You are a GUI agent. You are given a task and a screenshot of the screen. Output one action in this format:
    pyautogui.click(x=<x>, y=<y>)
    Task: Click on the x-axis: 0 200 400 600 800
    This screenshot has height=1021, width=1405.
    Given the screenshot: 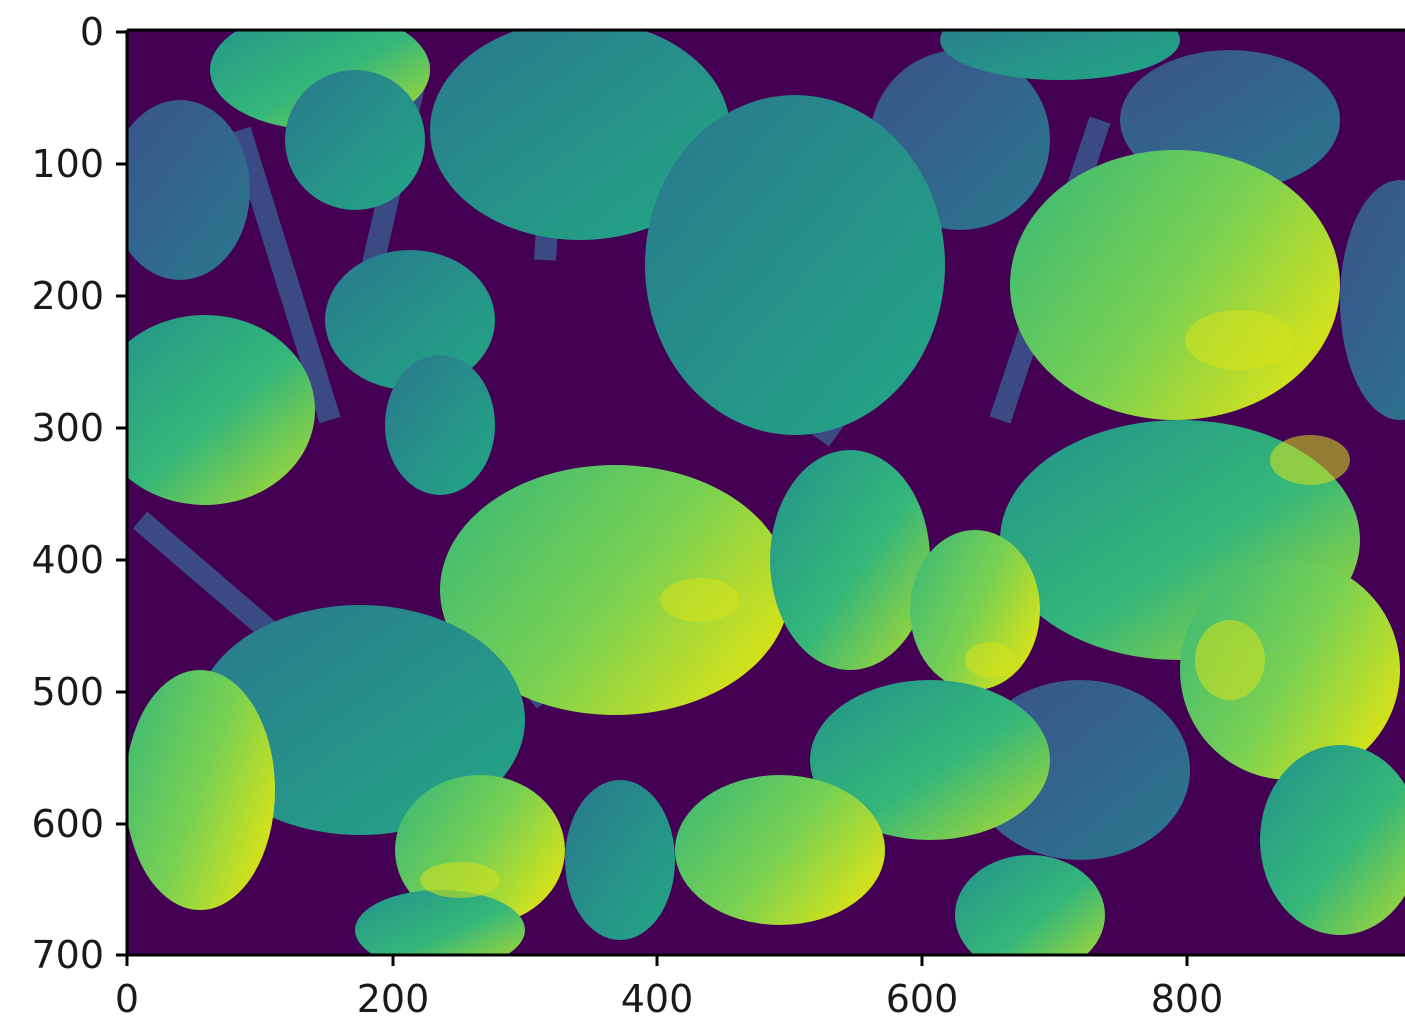 What is the action you would take?
    pyautogui.click(x=669, y=988)
    